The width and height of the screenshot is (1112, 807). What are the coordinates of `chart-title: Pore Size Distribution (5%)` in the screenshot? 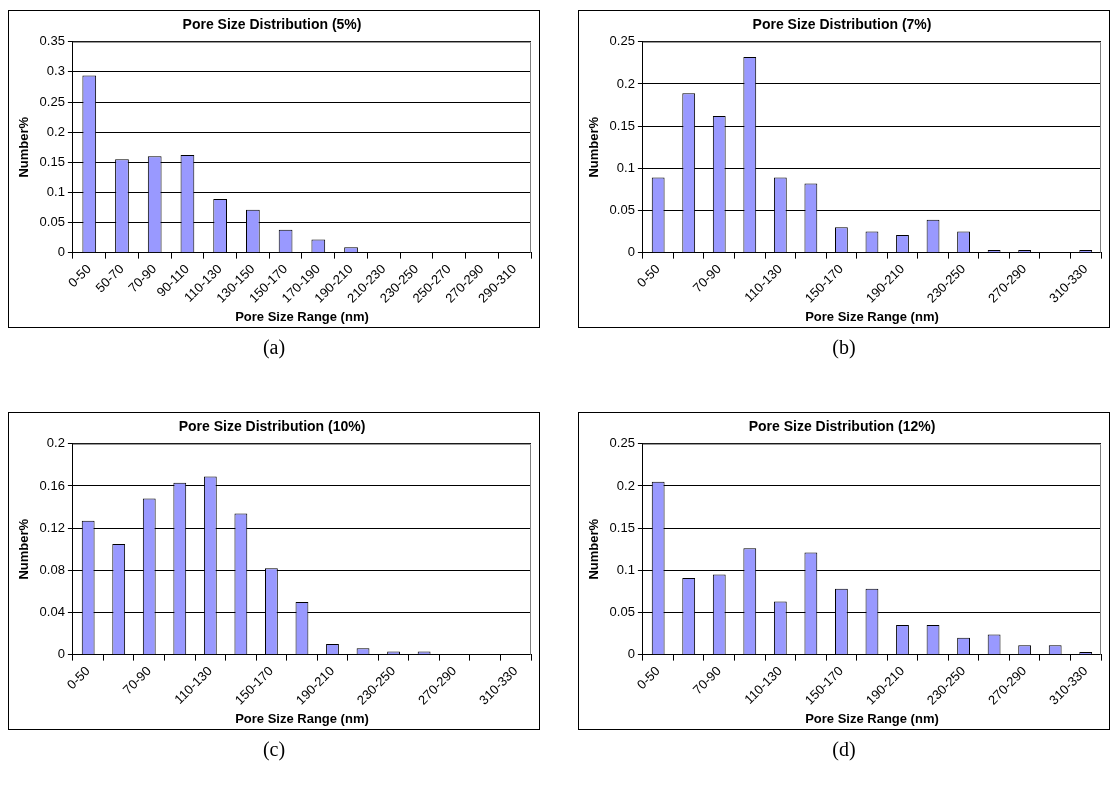 It's located at (272, 24).